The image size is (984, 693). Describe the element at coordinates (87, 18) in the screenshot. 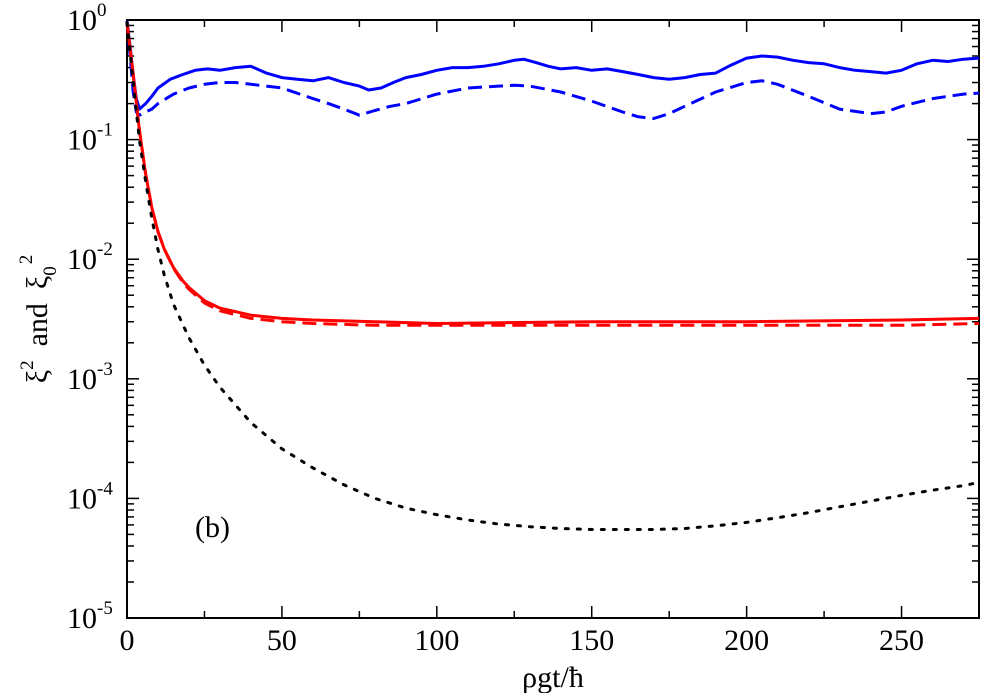

I see `y-tick-label: 10⁰` at that location.